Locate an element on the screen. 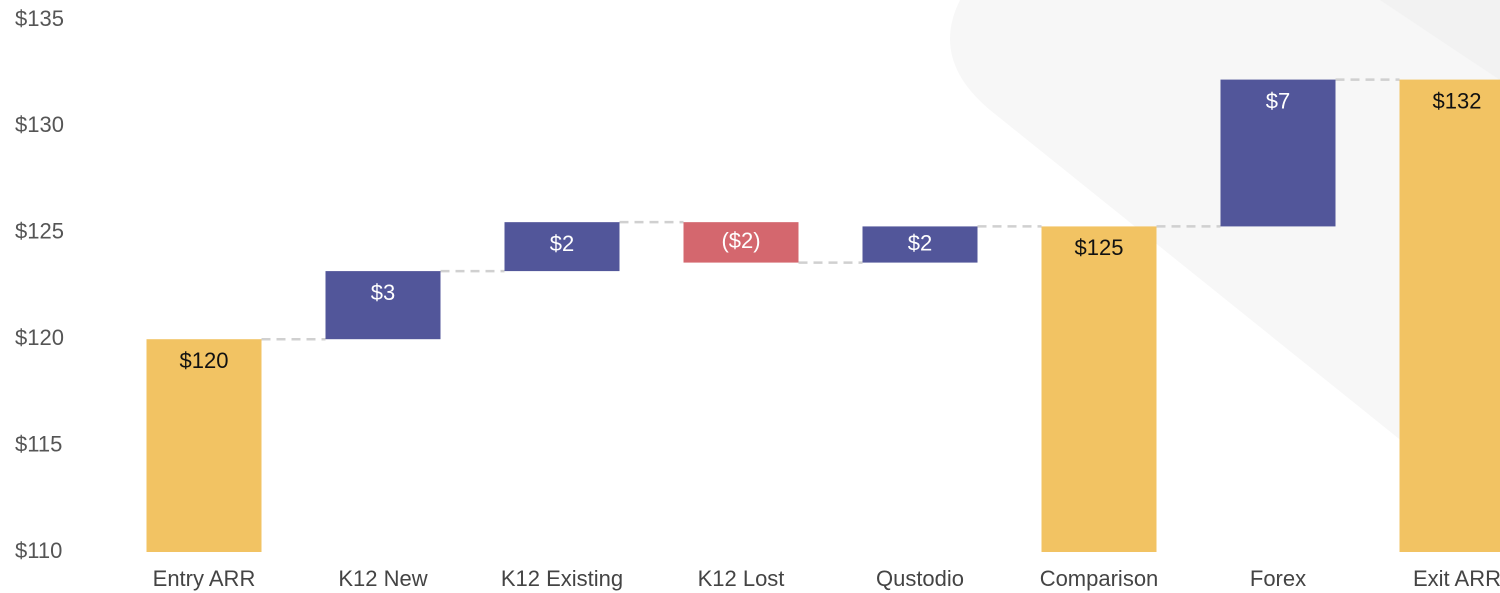  x-tick-label: K12 New is located at coordinates (382, 578).